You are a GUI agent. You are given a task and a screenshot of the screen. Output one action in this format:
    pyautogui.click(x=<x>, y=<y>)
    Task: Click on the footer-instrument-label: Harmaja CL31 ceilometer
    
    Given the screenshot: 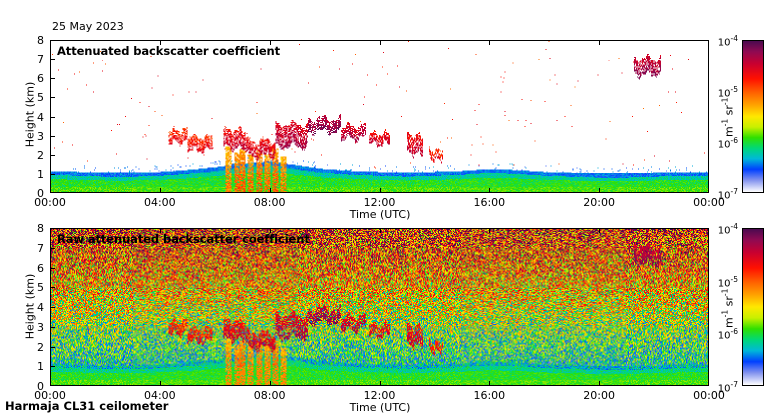 What is the action you would take?
    pyautogui.click(x=87, y=406)
    